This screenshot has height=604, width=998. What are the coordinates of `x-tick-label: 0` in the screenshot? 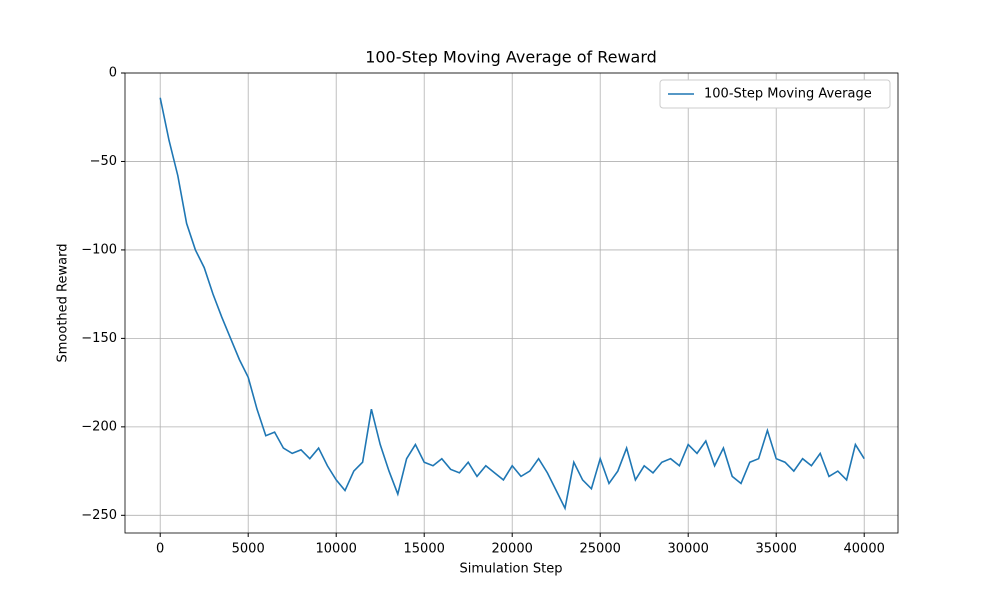 It's located at (160, 549).